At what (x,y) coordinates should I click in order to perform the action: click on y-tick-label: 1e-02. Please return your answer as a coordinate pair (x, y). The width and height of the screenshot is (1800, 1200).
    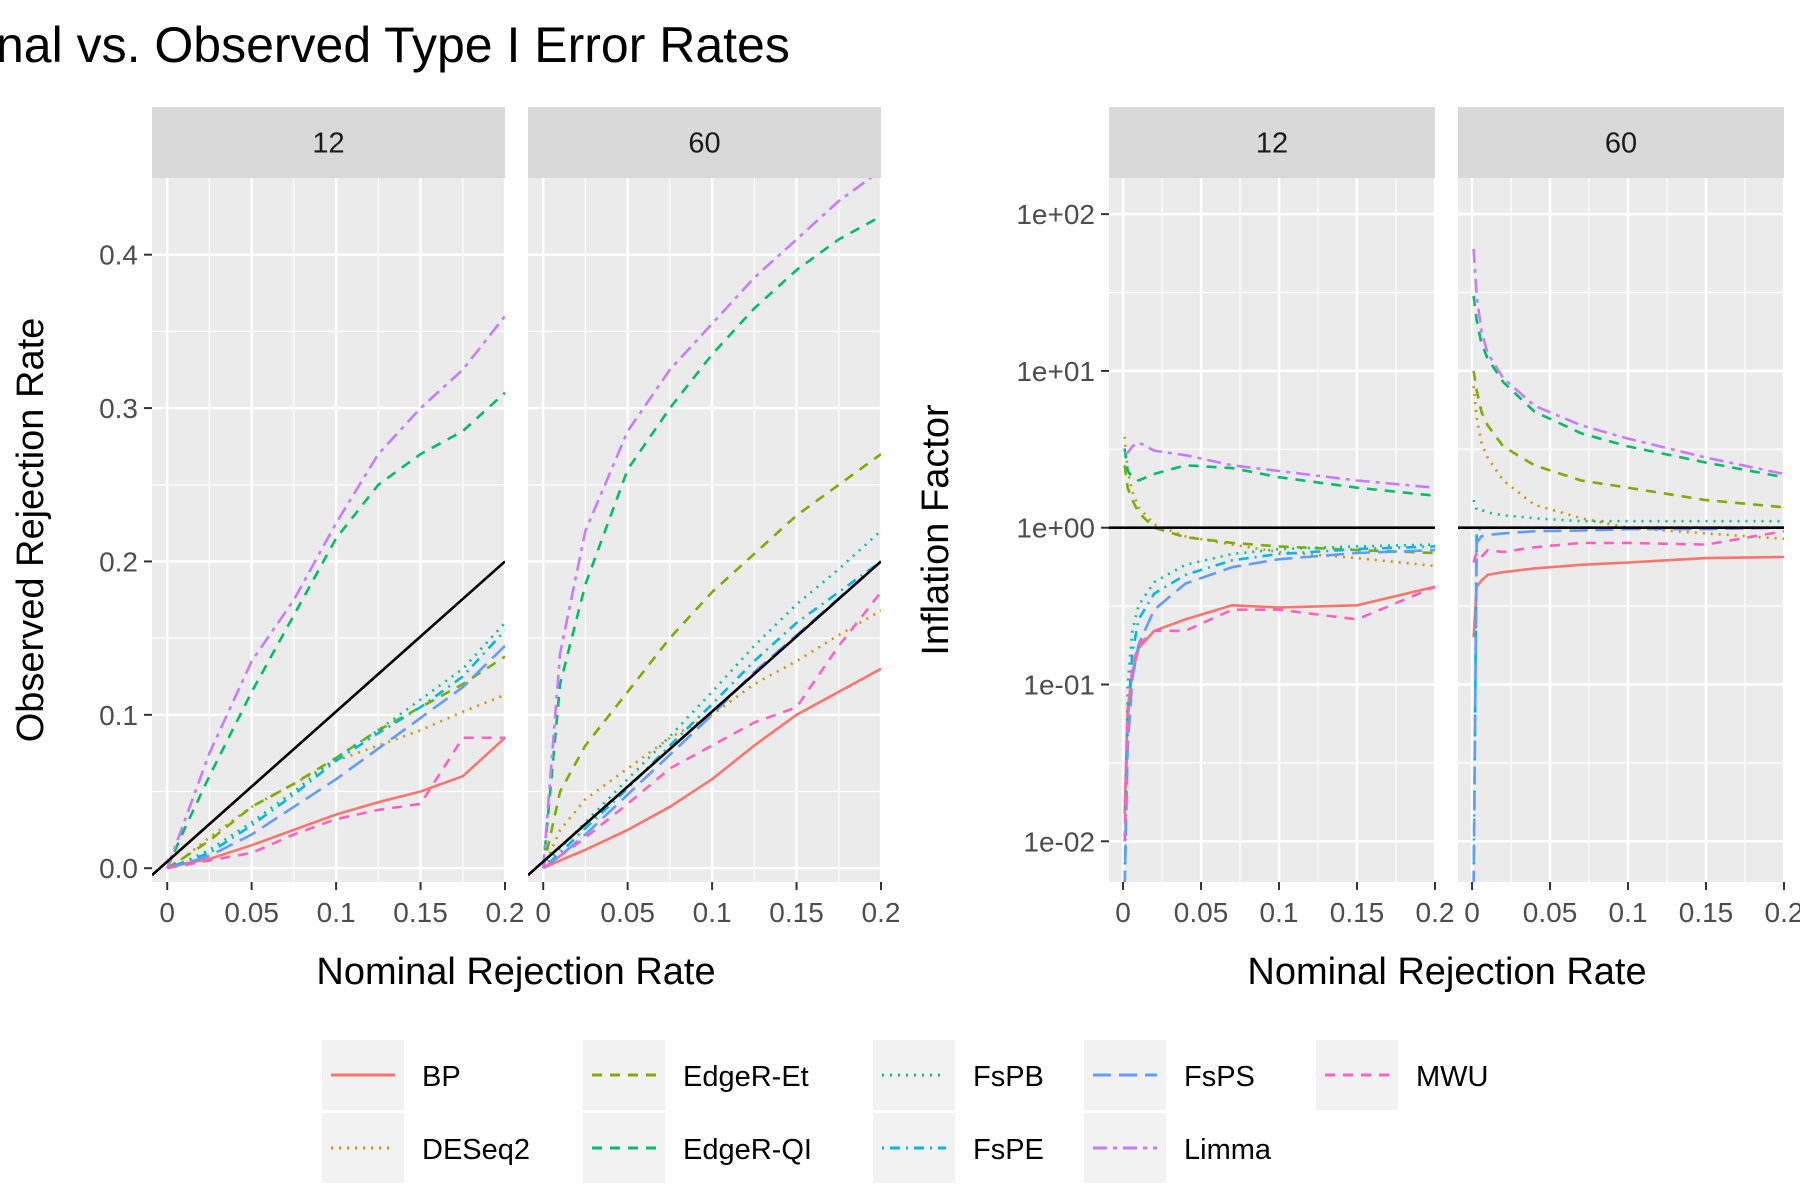
    Looking at the image, I should click on (1059, 841).